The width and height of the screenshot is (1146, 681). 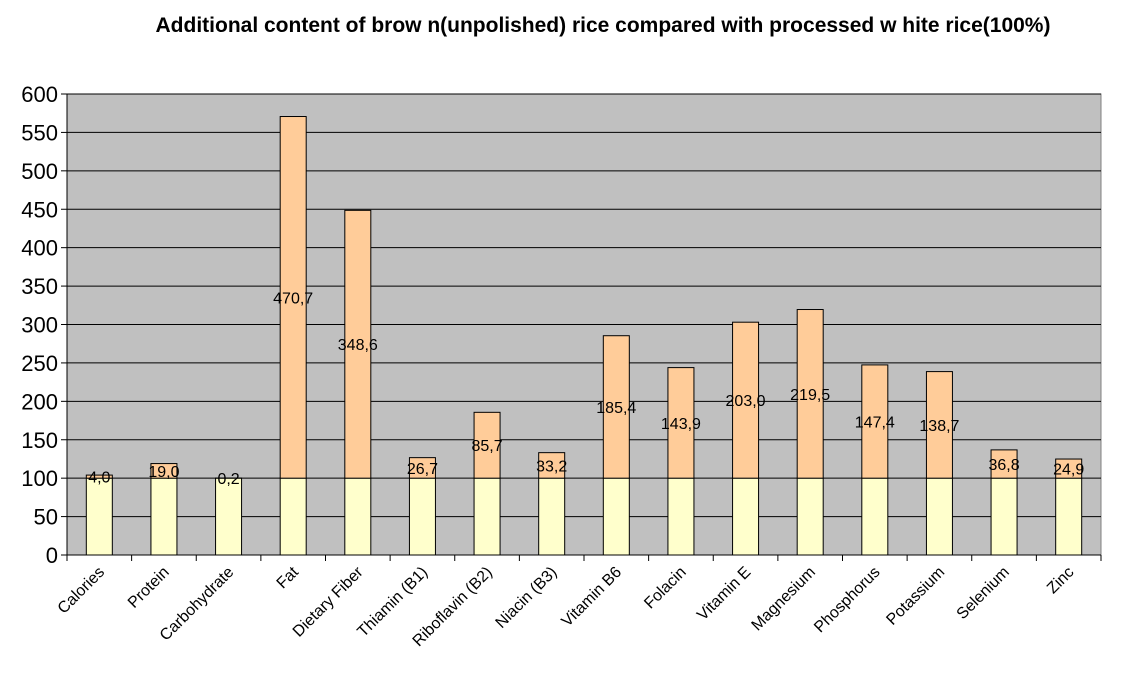 I want to click on y-tick-label: 50, so click(x=46, y=517).